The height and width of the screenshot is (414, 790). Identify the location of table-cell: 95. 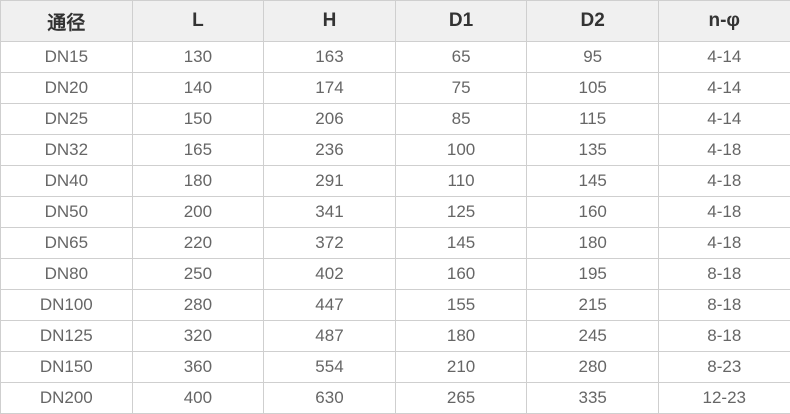
(592, 57).